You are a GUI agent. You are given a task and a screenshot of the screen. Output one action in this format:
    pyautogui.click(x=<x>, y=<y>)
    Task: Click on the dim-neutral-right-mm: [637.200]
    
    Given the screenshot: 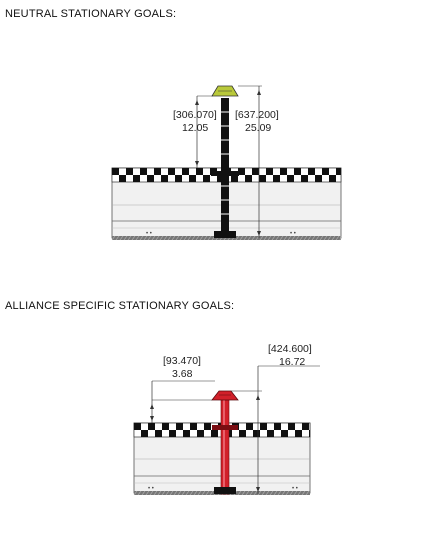 What is the action you would take?
    pyautogui.click(x=257, y=115)
    